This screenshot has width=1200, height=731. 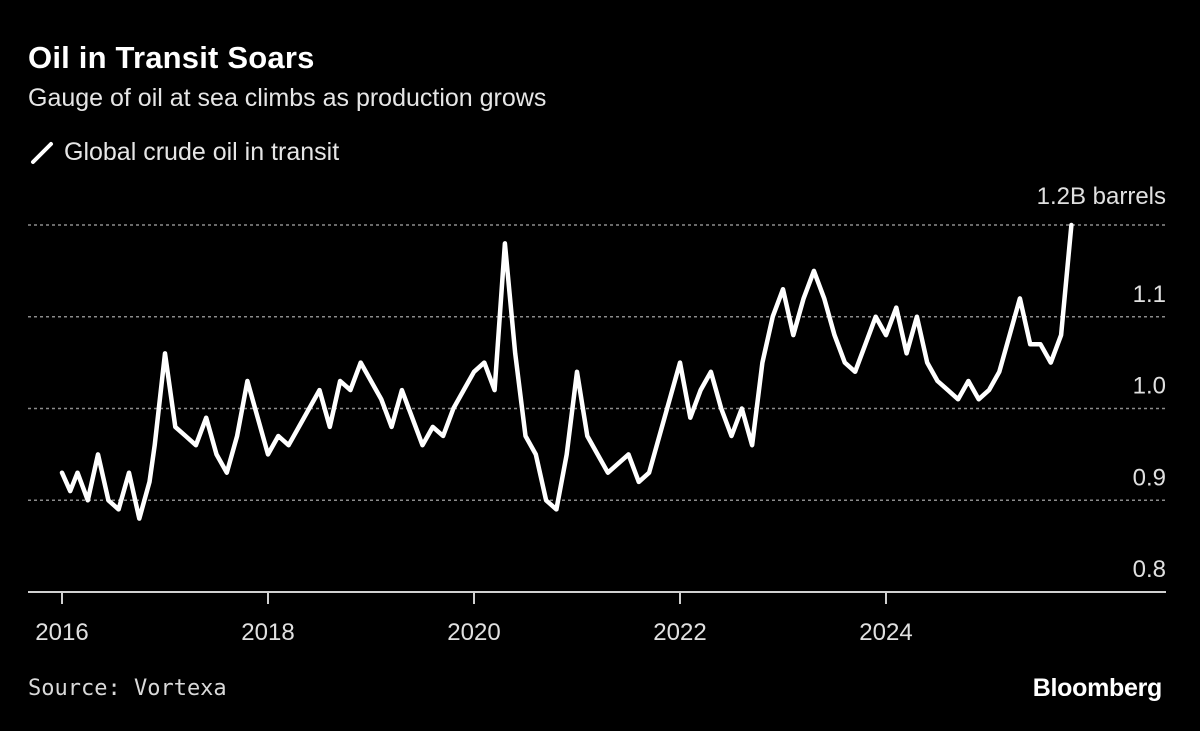 I want to click on x-tick-label-2020: 2020, so click(x=473, y=632).